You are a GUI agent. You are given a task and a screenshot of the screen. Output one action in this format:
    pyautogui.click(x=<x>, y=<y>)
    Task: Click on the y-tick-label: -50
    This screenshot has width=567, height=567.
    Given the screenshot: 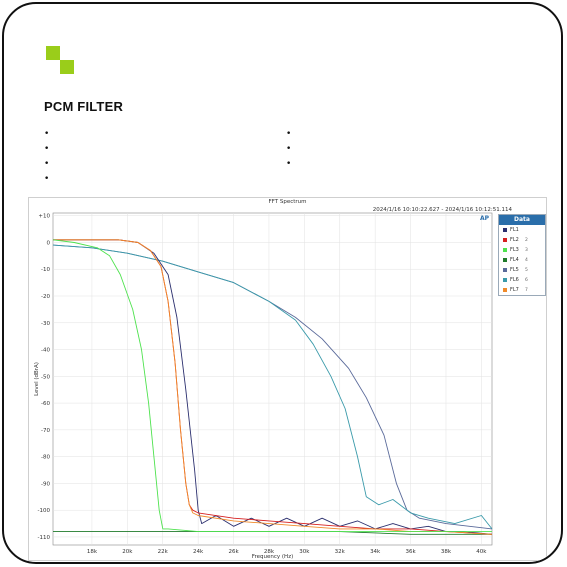 What is the action you would take?
    pyautogui.click(x=45, y=377)
    